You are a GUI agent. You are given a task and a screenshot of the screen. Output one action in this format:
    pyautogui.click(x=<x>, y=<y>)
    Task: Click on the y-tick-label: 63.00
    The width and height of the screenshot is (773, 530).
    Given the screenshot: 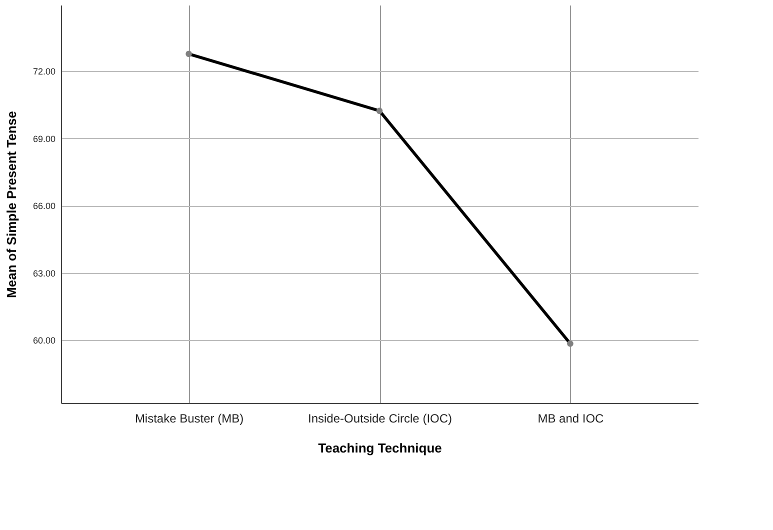 What is the action you would take?
    pyautogui.click(x=44, y=273)
    